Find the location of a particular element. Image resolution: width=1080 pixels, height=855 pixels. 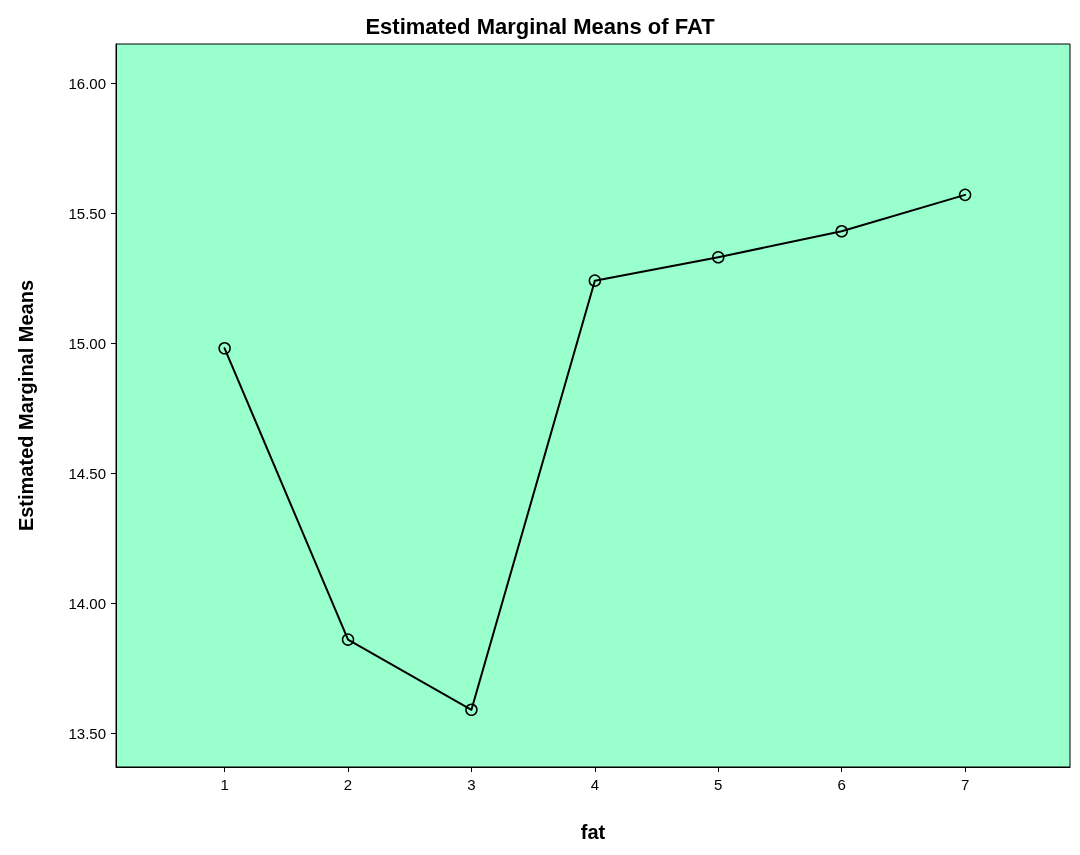

y-tick-label: 15.50 is located at coordinates (87, 213).